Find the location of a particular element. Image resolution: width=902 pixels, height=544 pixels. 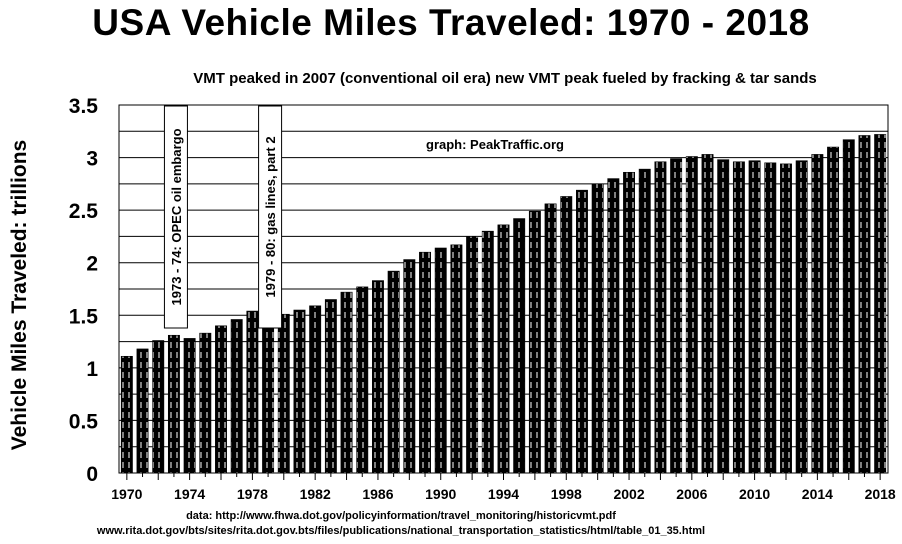

x-tick-label: 2018 is located at coordinates (880, 494).